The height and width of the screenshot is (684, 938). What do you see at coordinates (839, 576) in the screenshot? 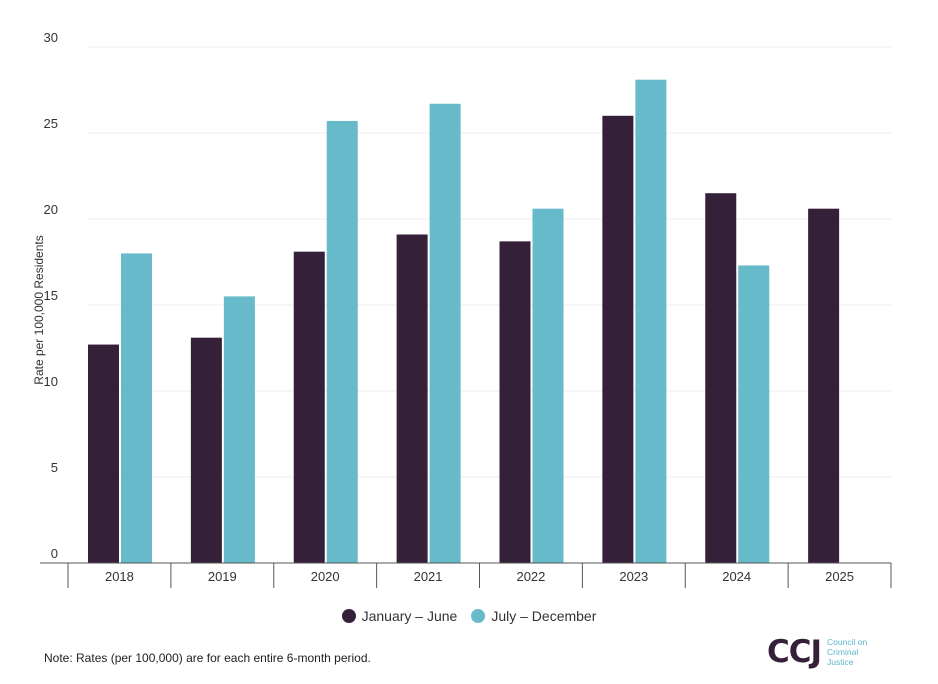
I see `x-tick-label: 2025` at bounding box center [839, 576].